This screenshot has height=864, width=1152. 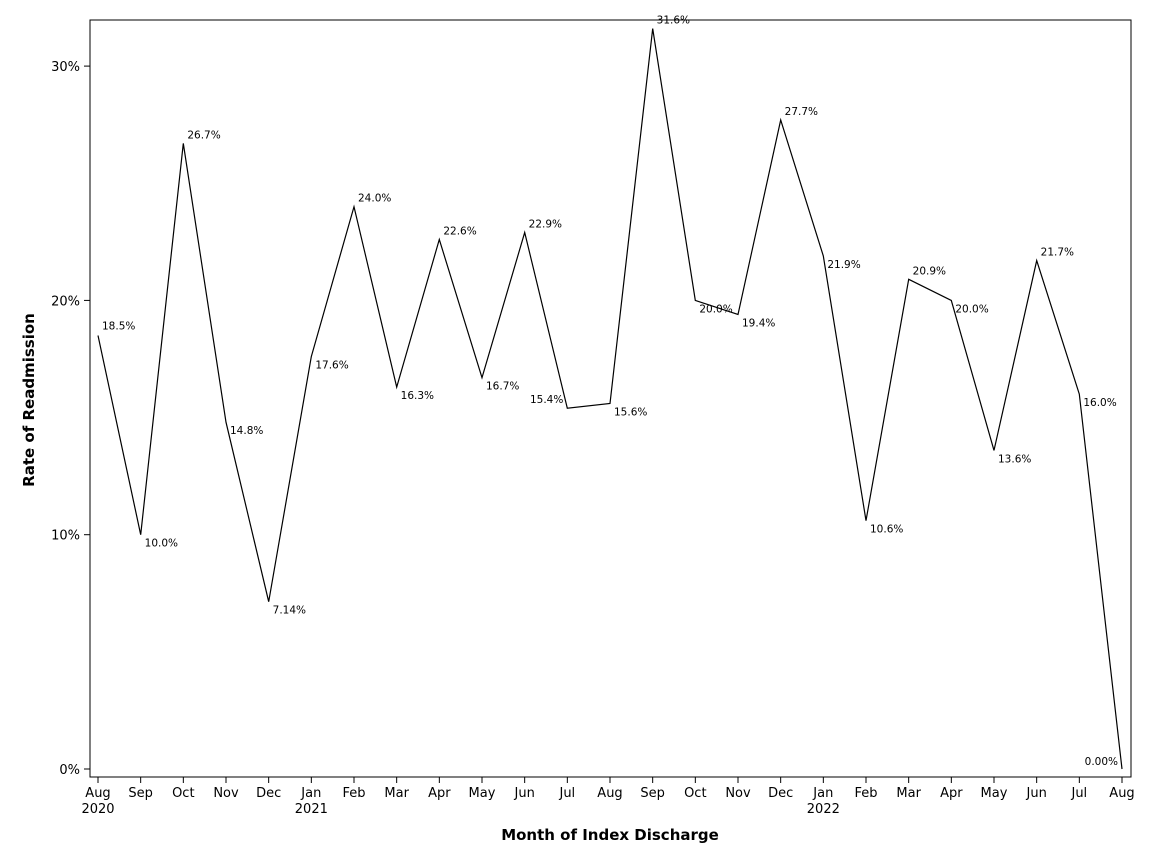 I want to click on data-label: 15.4%, so click(x=546, y=400).